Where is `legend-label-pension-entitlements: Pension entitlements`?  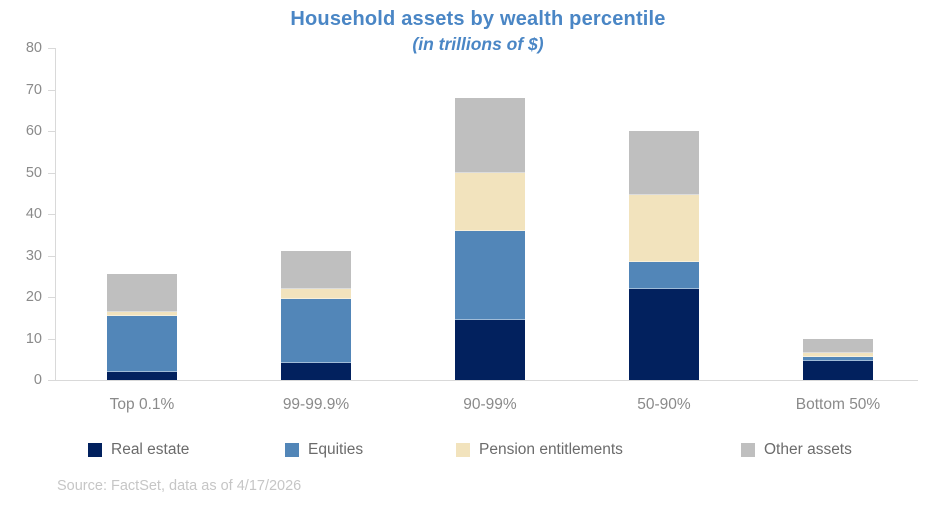
legend-label-pension-entitlements: Pension entitlements is located at coordinates (551, 449).